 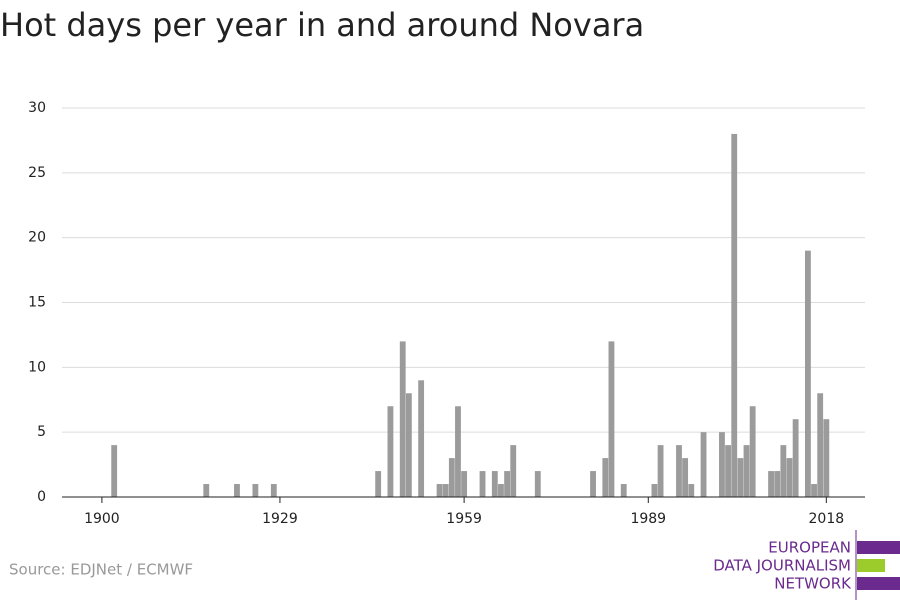 What do you see at coordinates (37, 367) in the screenshot?
I see `y-tick-label: 10` at bounding box center [37, 367].